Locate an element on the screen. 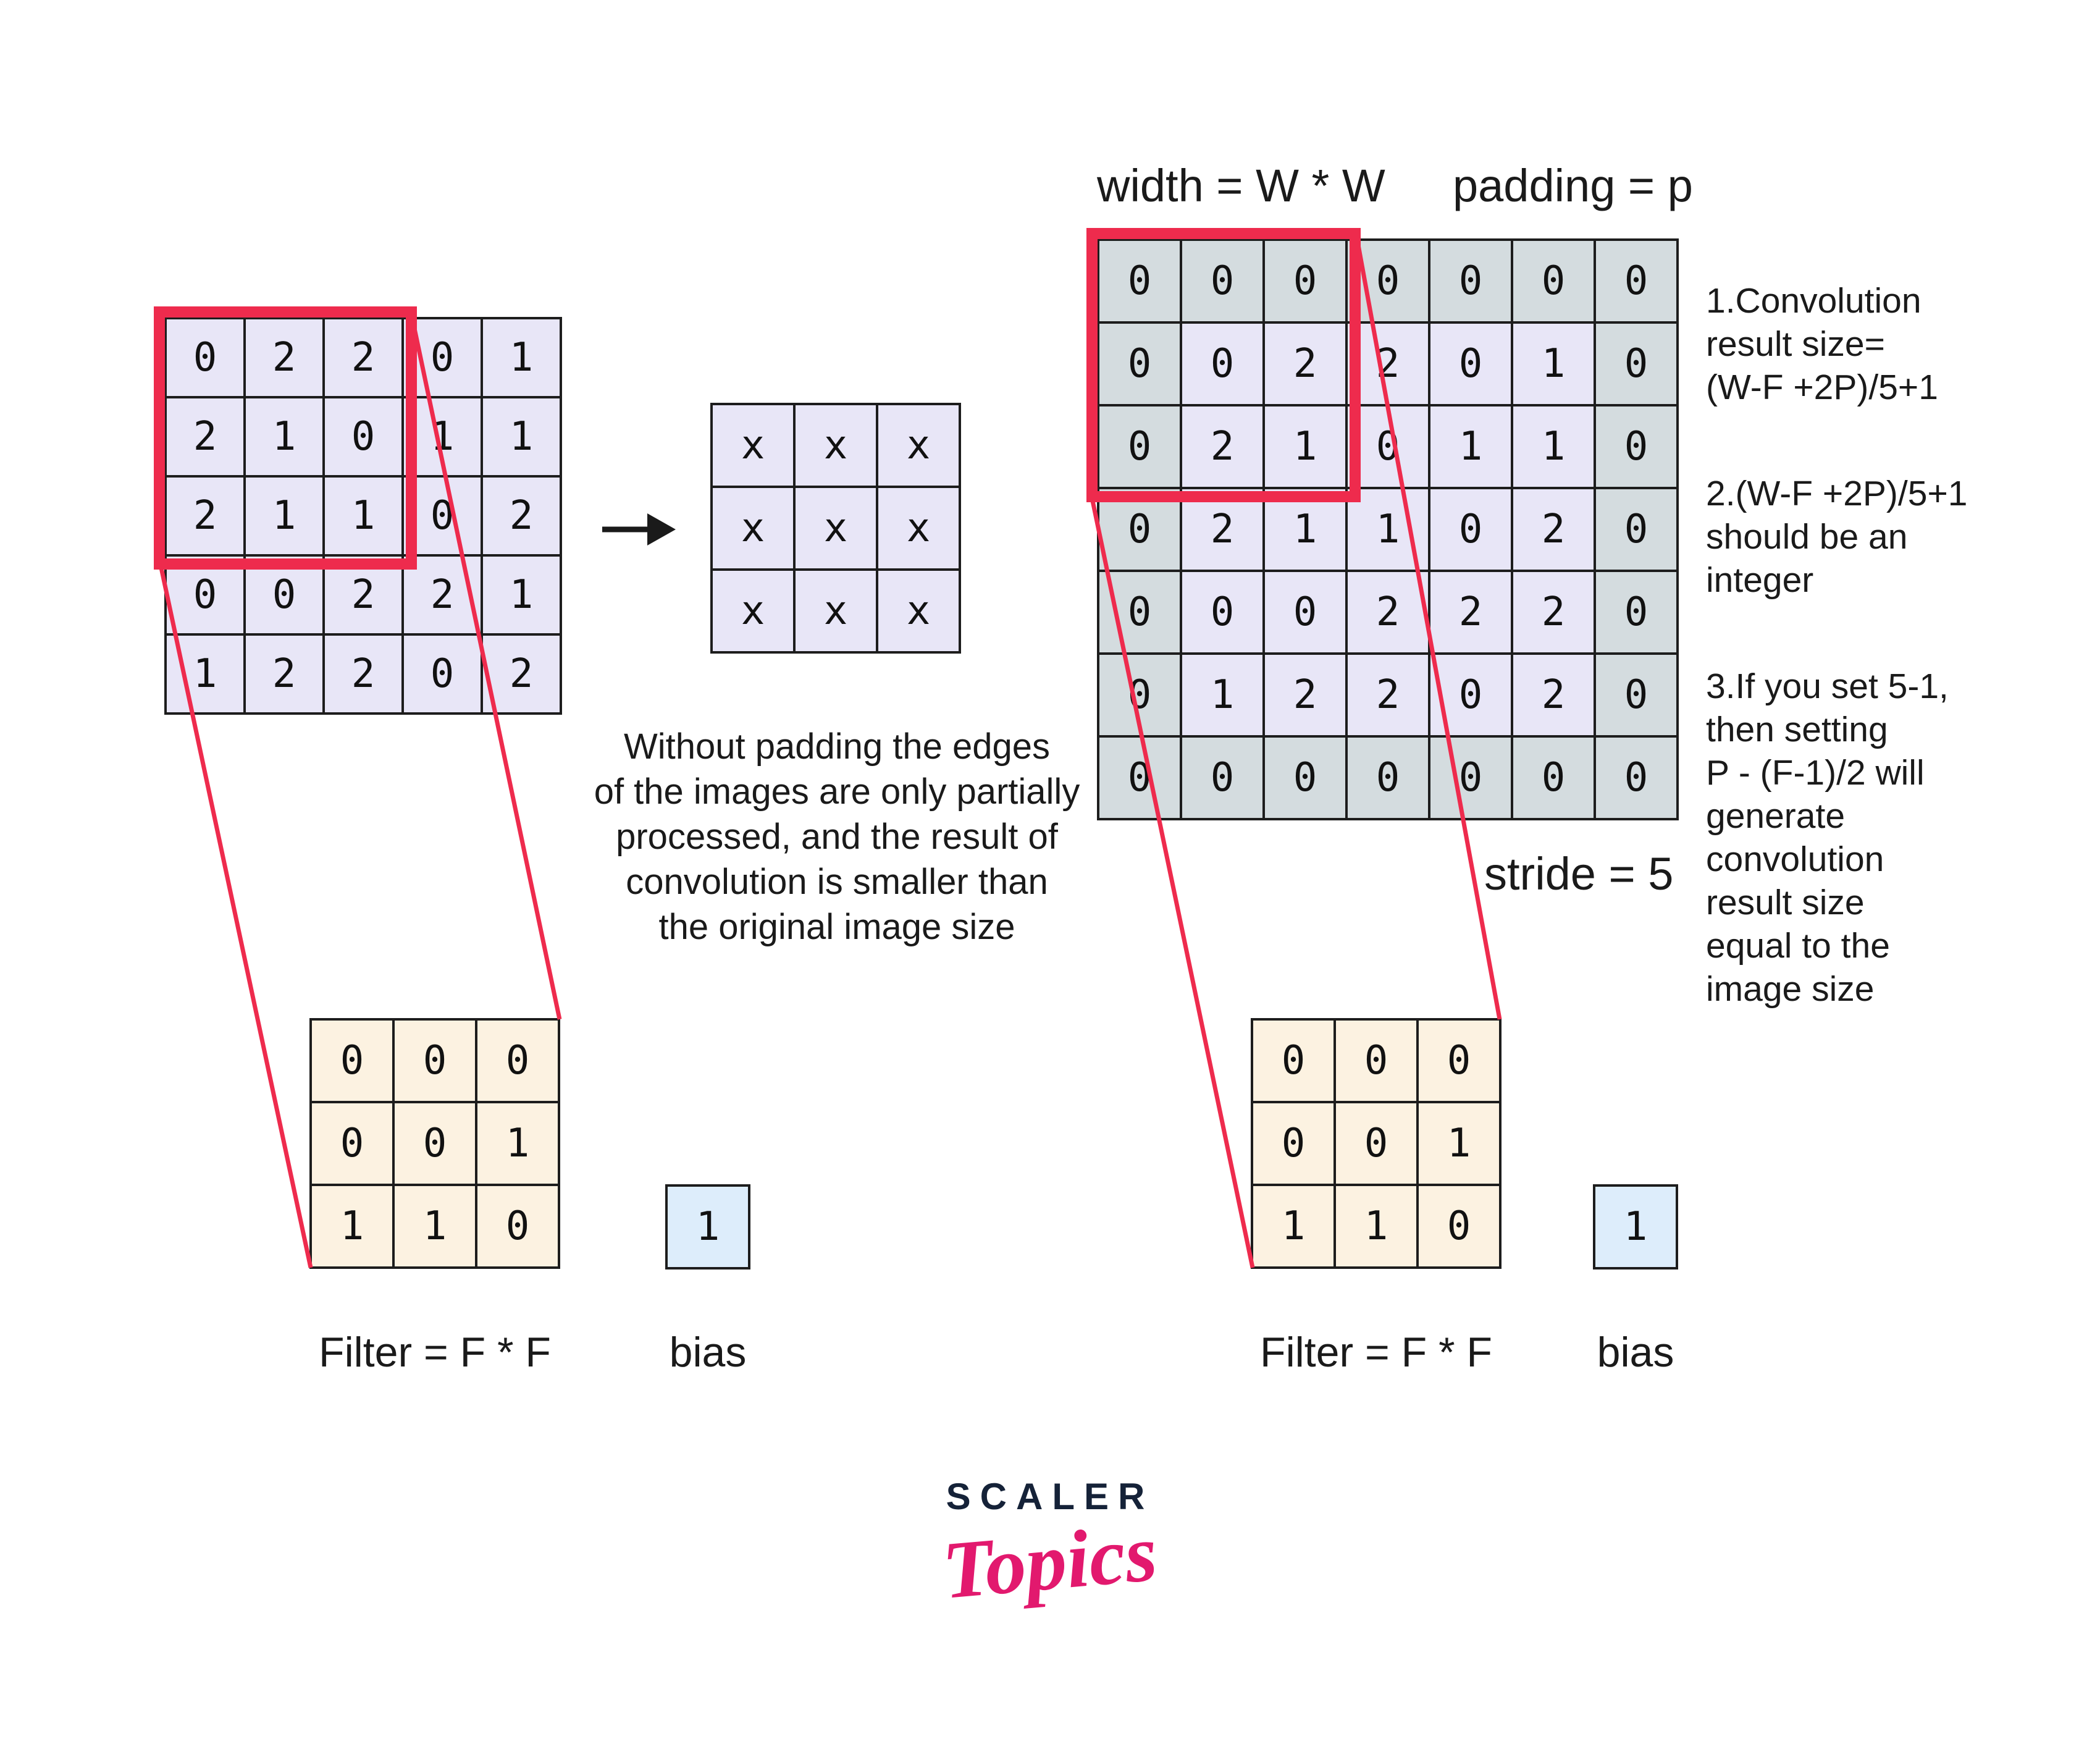  conv-window-right is located at coordinates (1223, 365).